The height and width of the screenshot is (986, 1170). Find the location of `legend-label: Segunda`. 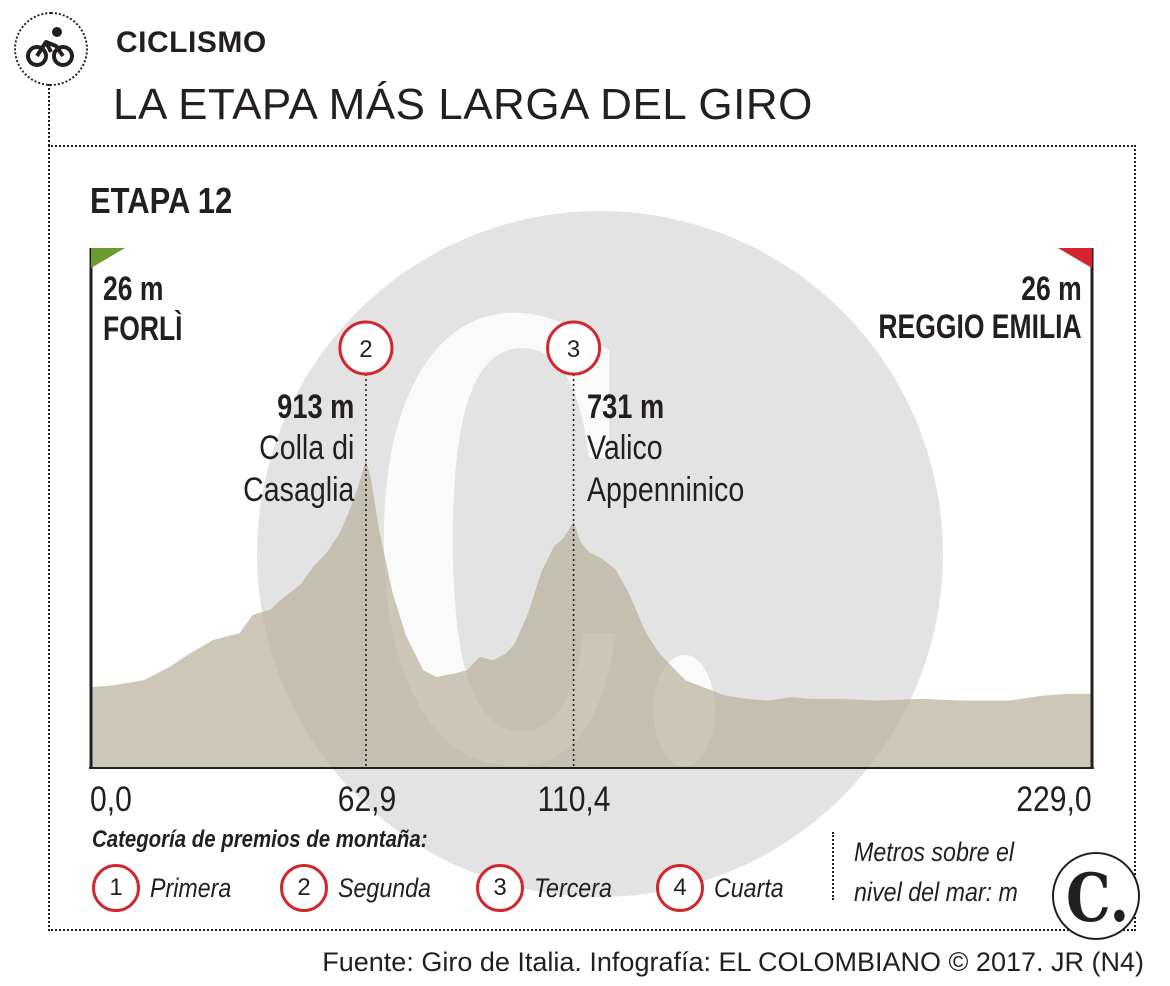

legend-label: Segunda is located at coordinates (384, 888).